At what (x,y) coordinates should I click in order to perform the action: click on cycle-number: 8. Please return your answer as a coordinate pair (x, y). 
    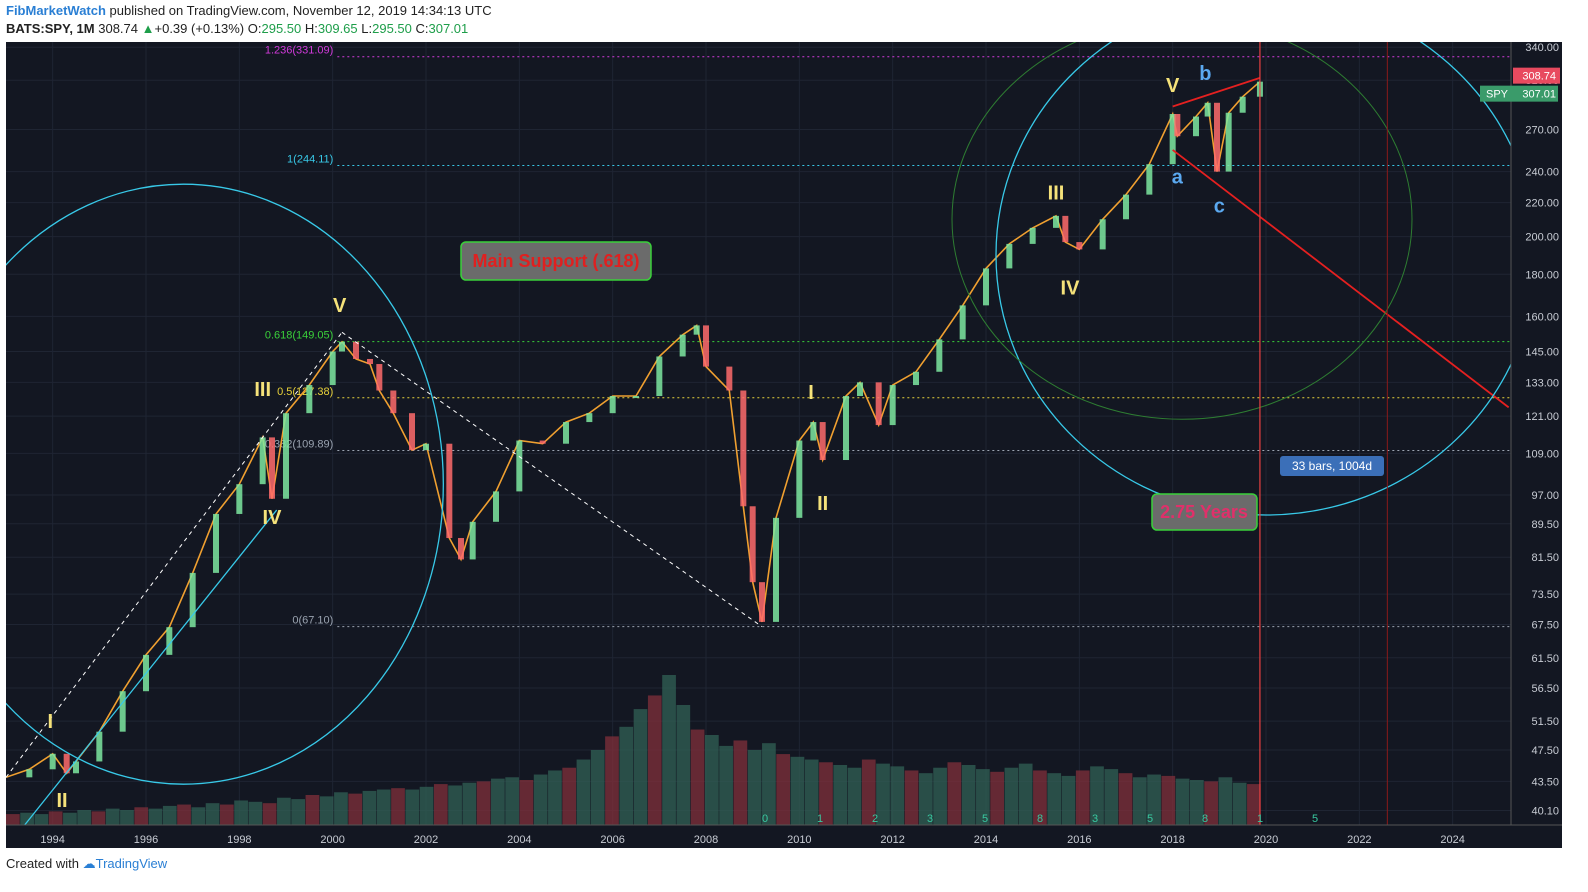
    Looking at the image, I should click on (1040, 819).